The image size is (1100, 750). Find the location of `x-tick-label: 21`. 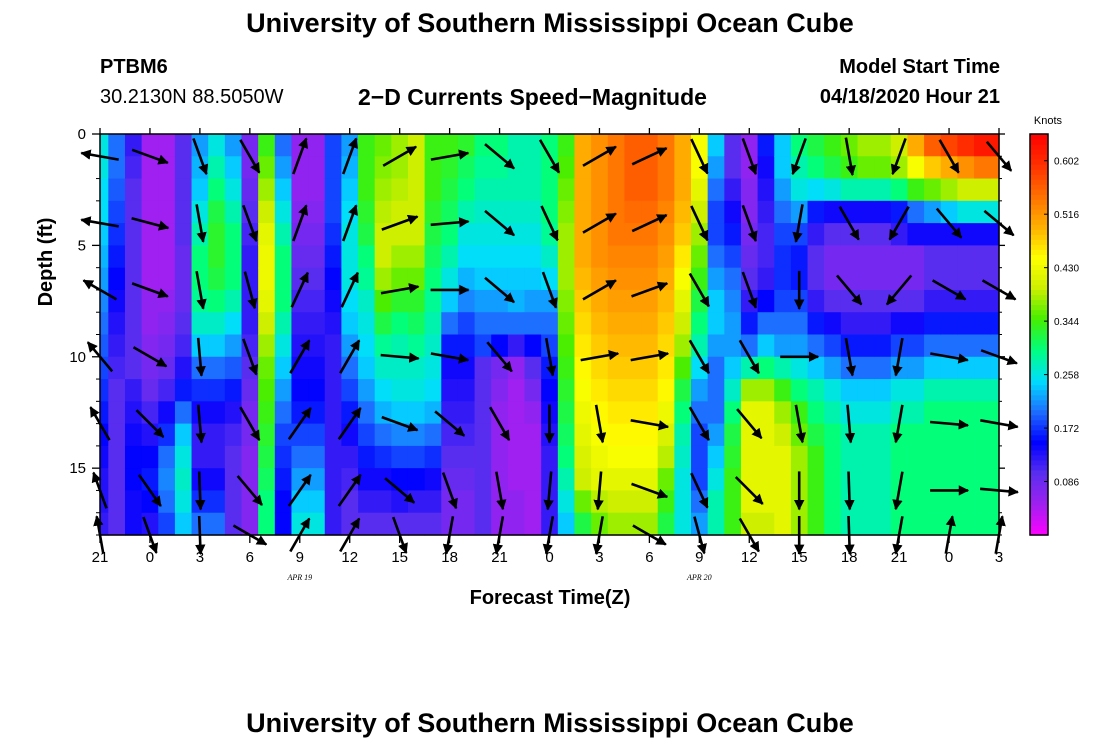

x-tick-label: 21 is located at coordinates (899, 557).